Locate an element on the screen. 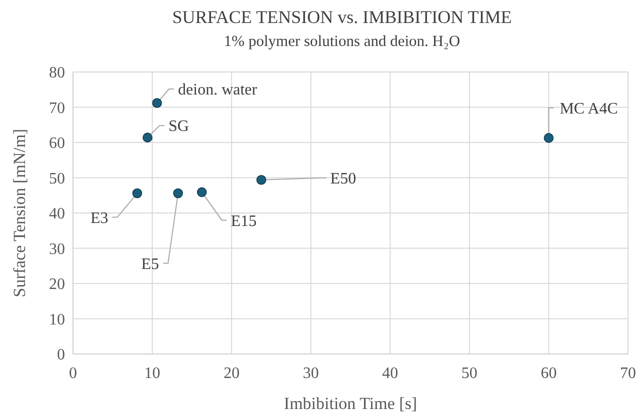 The width and height of the screenshot is (644, 415). x-tick-label: 0 is located at coordinates (73, 373).